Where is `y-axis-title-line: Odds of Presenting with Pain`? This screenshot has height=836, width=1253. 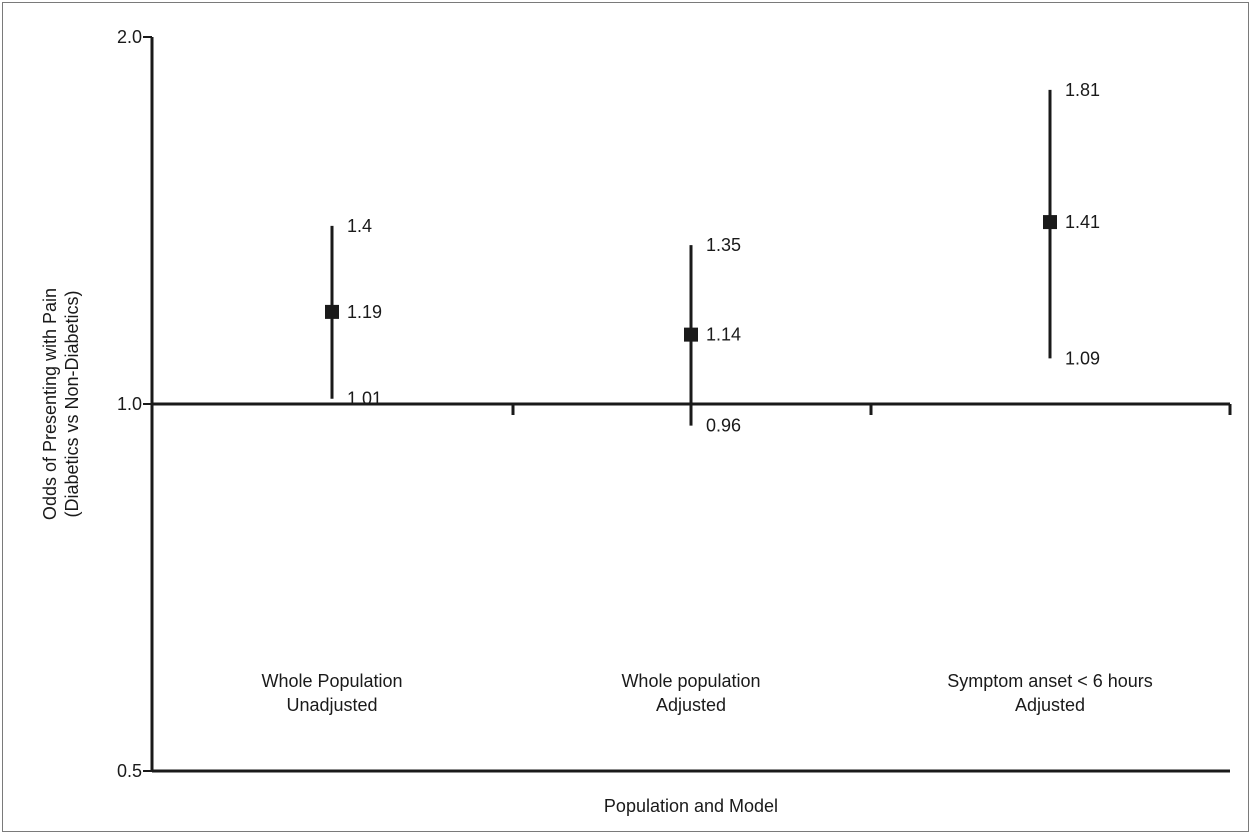 y-axis-title-line: Odds of Presenting with Pain is located at coordinates (50, 404).